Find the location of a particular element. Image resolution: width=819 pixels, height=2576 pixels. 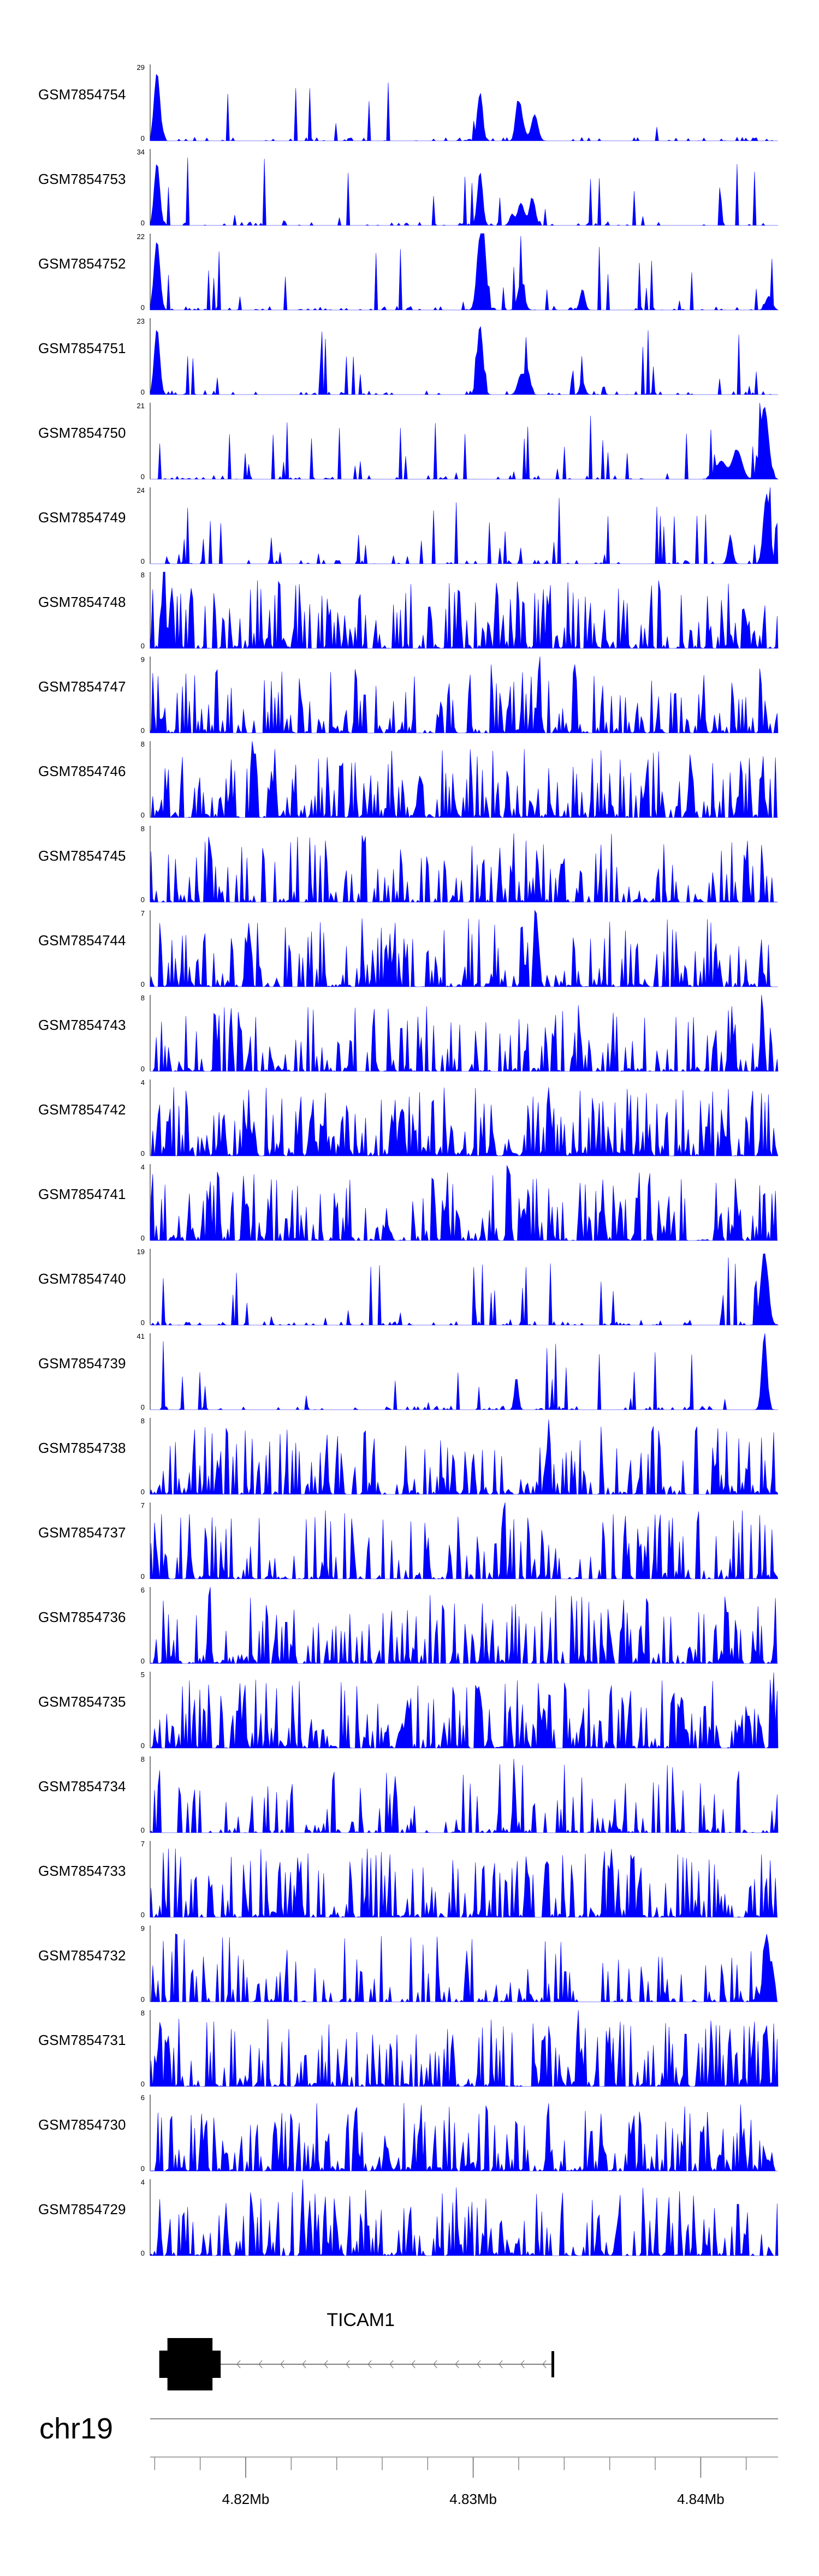

y-max-label: 29 is located at coordinates (141, 67).